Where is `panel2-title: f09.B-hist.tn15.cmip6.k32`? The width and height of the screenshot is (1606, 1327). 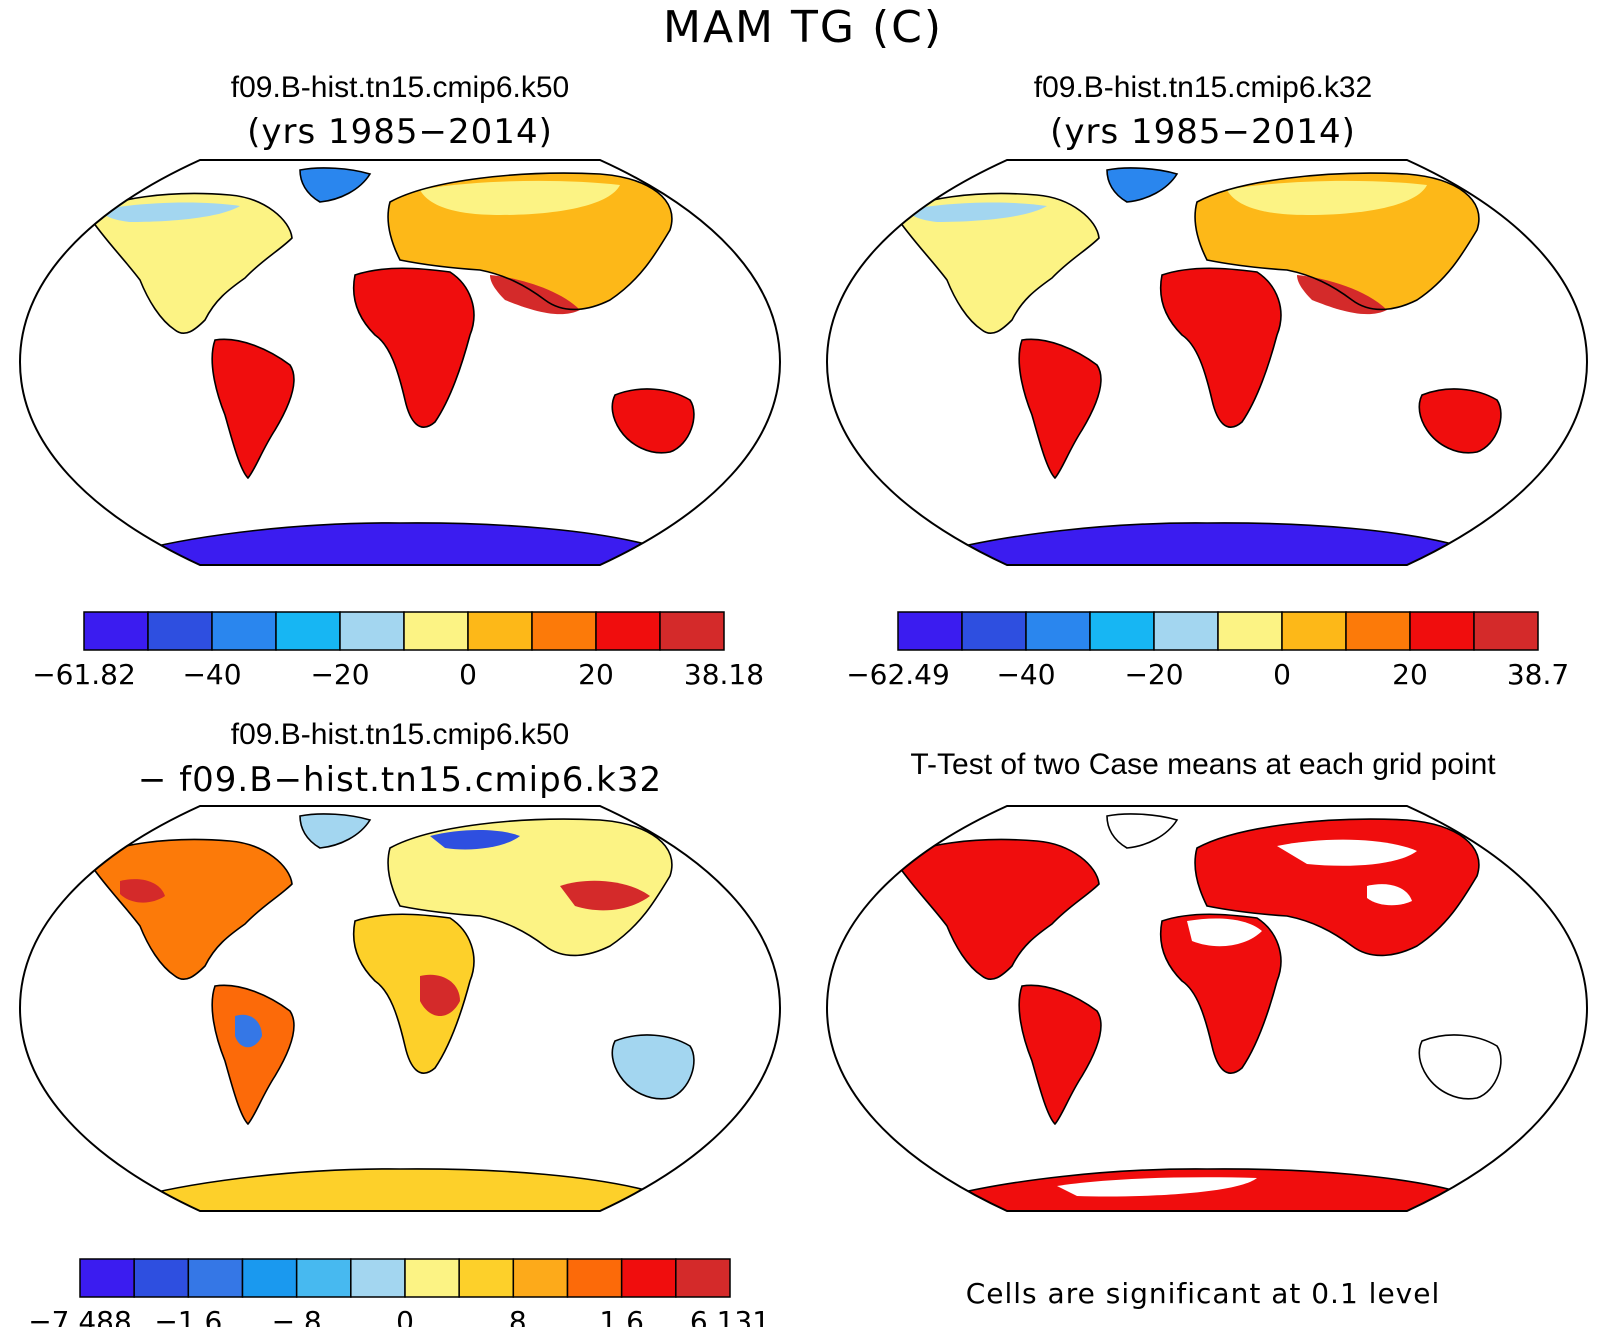 panel2-title: f09.B-hist.tn15.cmip6.k32 is located at coordinates (1203, 87).